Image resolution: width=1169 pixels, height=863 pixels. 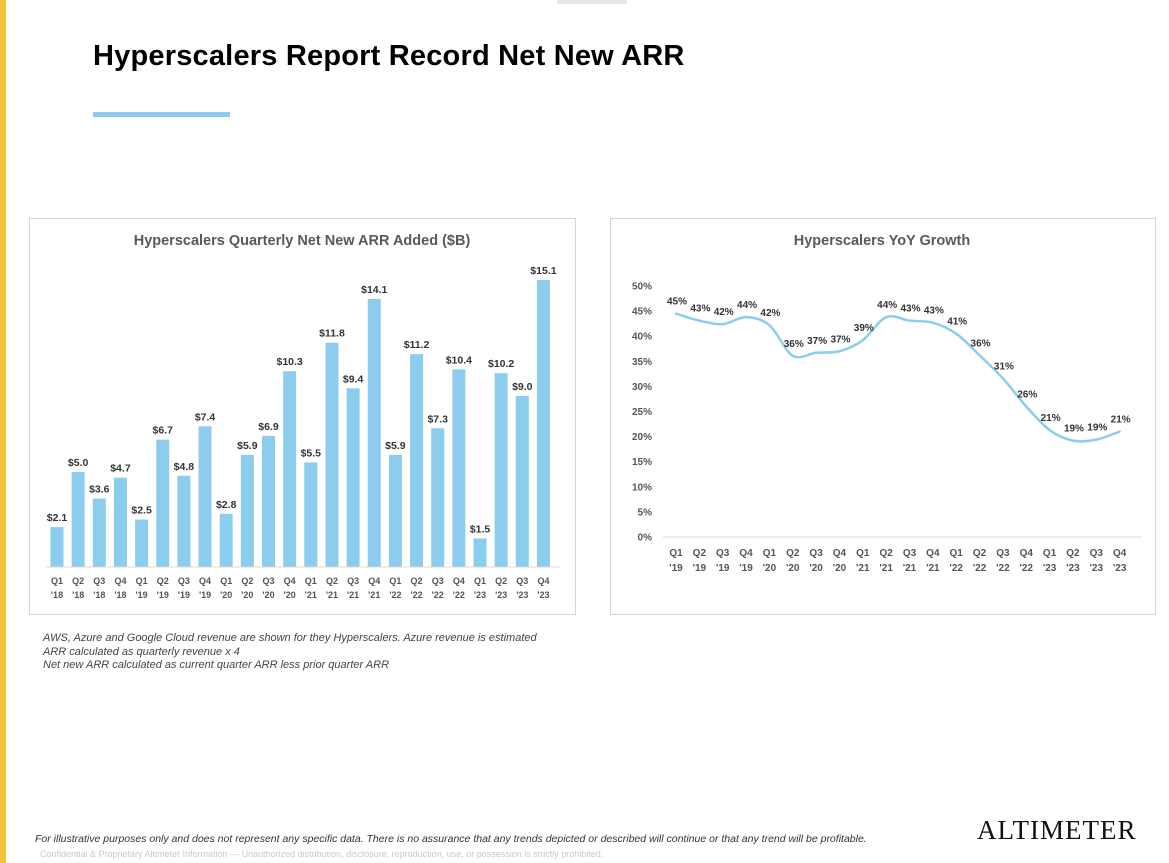 What do you see at coordinates (747, 305) in the screenshot?
I see `point-data-label: 44%` at bounding box center [747, 305].